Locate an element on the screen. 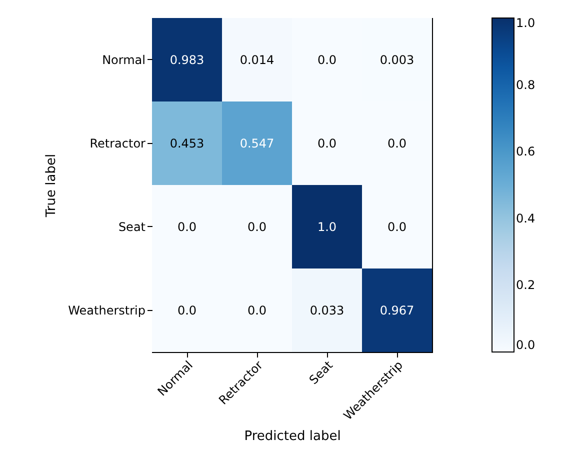 Image resolution: width=574 pixels, height=473 pixels. y-tick-label: Retractor is located at coordinates (118, 143).